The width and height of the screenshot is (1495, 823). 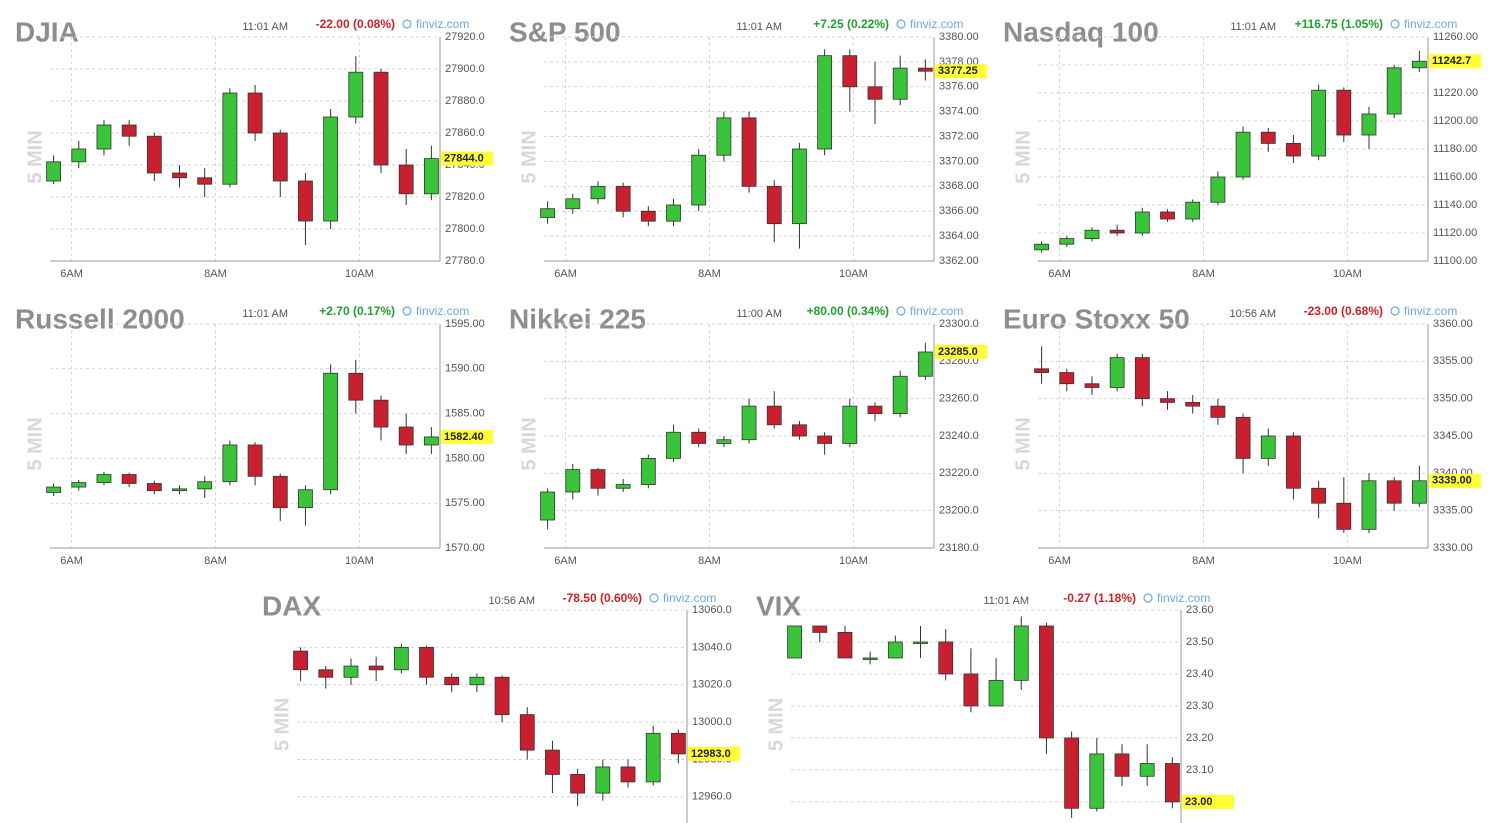 What do you see at coordinates (959, 87) in the screenshot?
I see `y-tick-label: 3376.00` at bounding box center [959, 87].